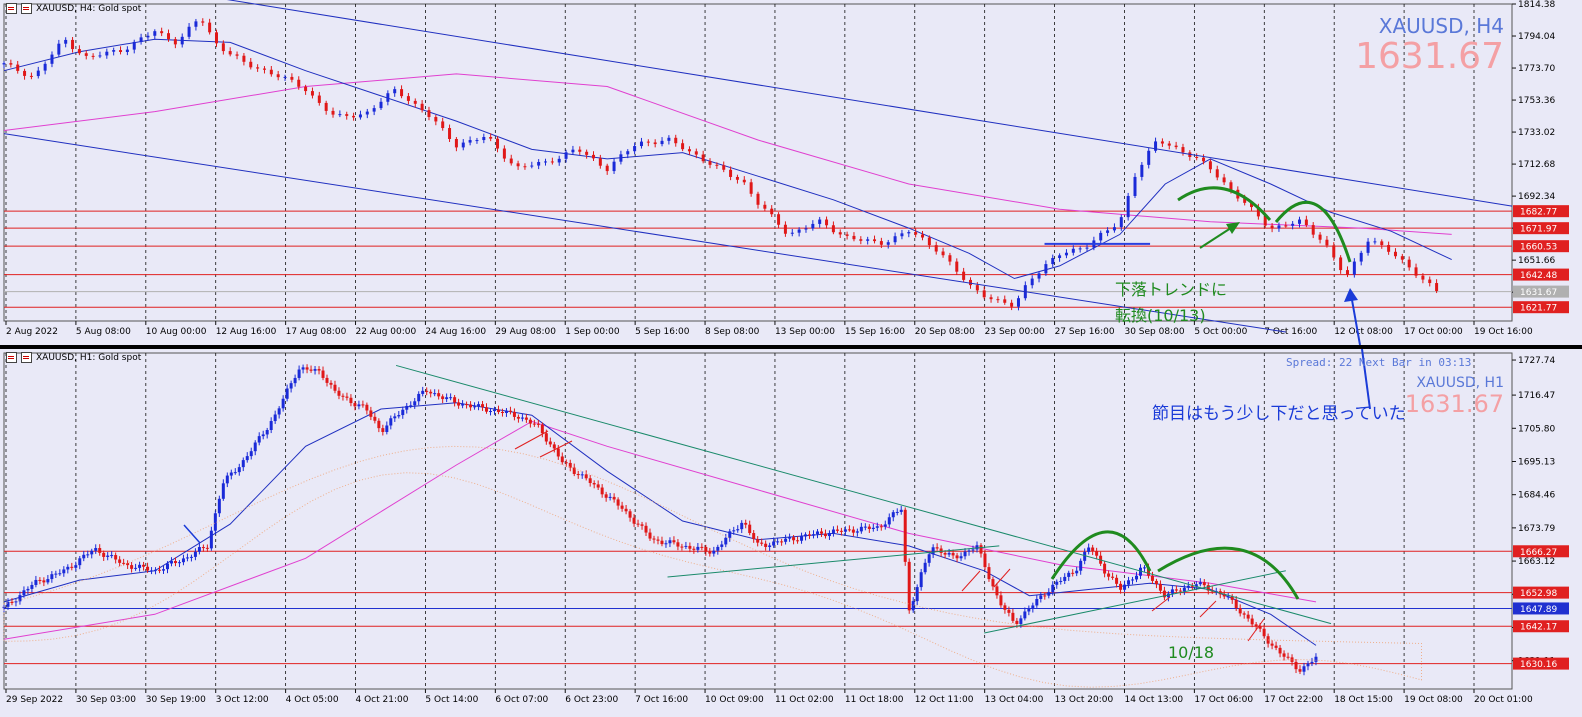 This screenshot has width=1582, height=717. I want to click on h1-trend-support-line, so click(1135, 602).